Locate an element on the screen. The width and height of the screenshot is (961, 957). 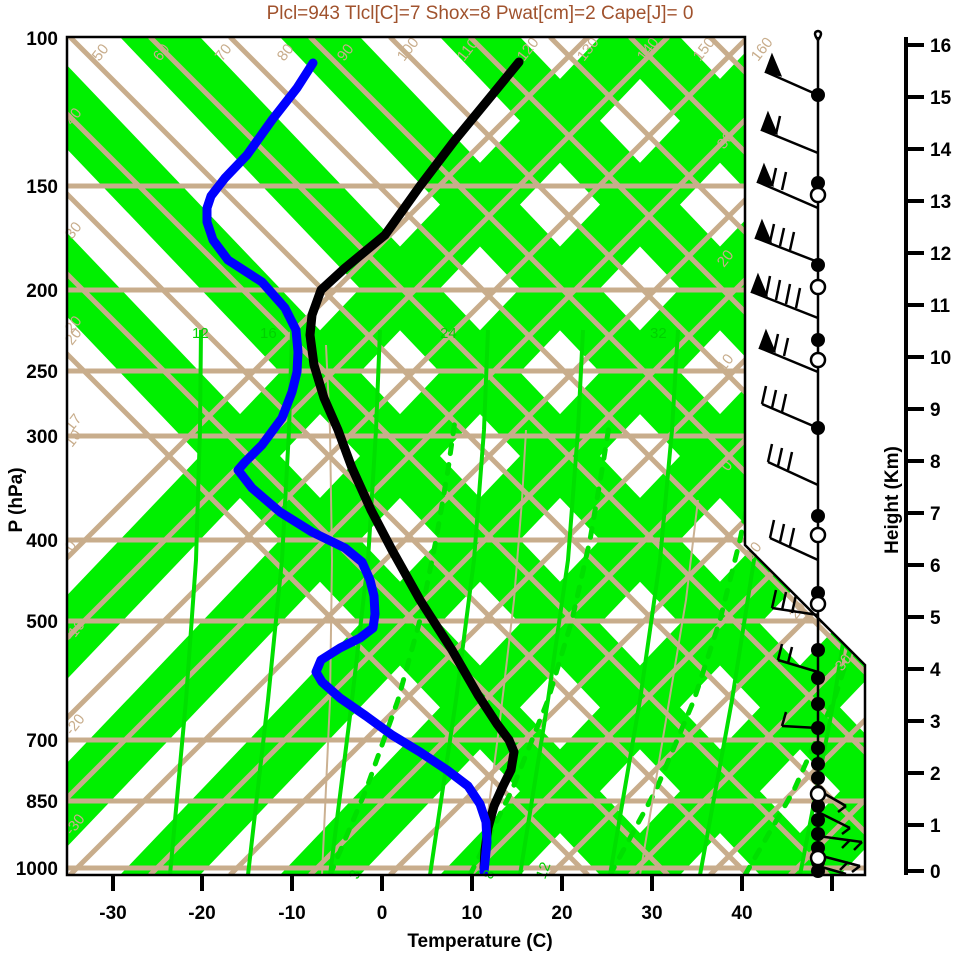
height-tick-label: 7 is located at coordinates (935, 514).